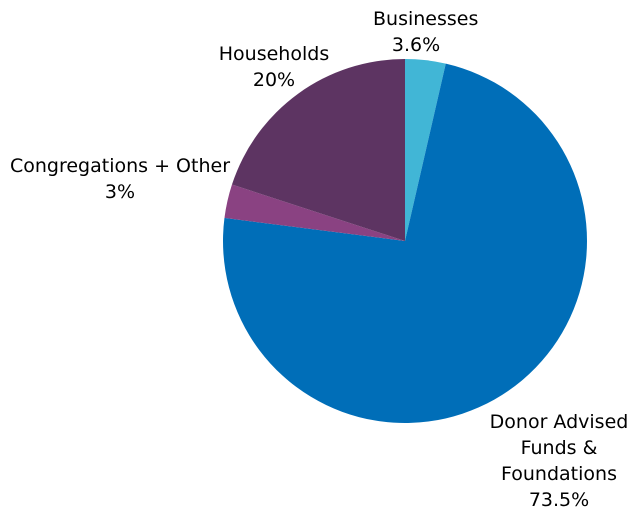  Describe the element at coordinates (120, 179) in the screenshot. I see `slice-label-congregations-other: Congregations + Other 3%` at that location.